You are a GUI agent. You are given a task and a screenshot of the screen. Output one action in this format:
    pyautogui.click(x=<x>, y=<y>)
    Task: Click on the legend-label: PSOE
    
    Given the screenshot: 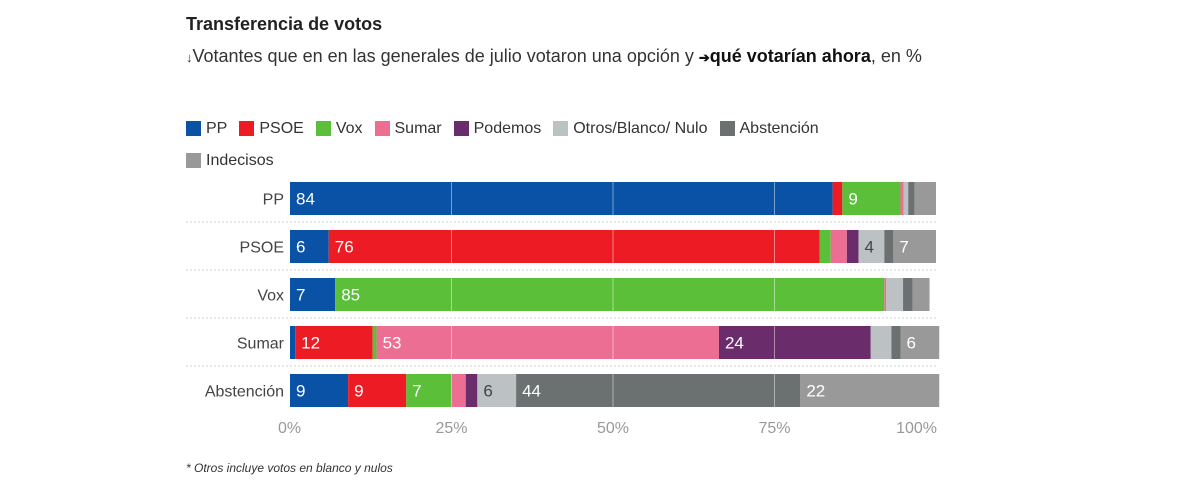 What is the action you would take?
    pyautogui.click(x=281, y=128)
    